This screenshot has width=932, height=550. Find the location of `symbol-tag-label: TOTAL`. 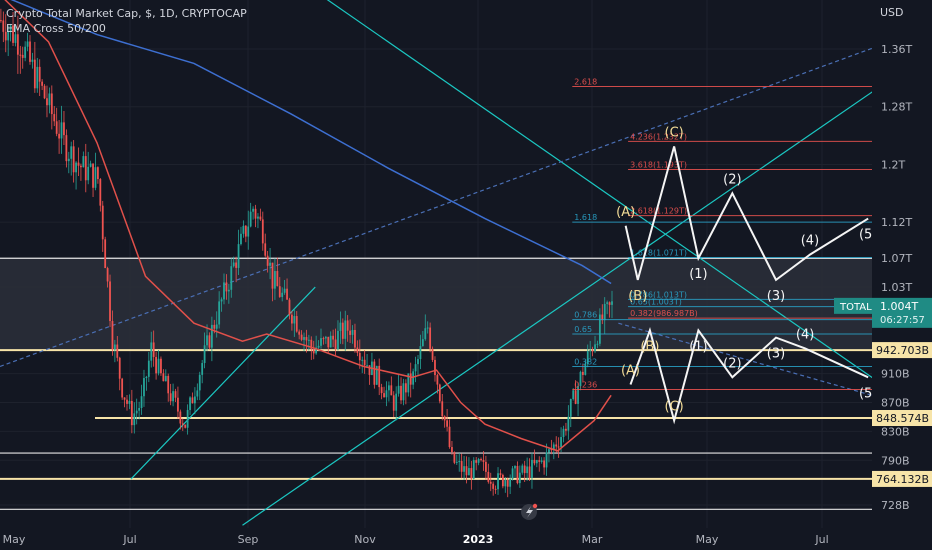

symbol-tag-label: TOTAL is located at coordinates (855, 307).